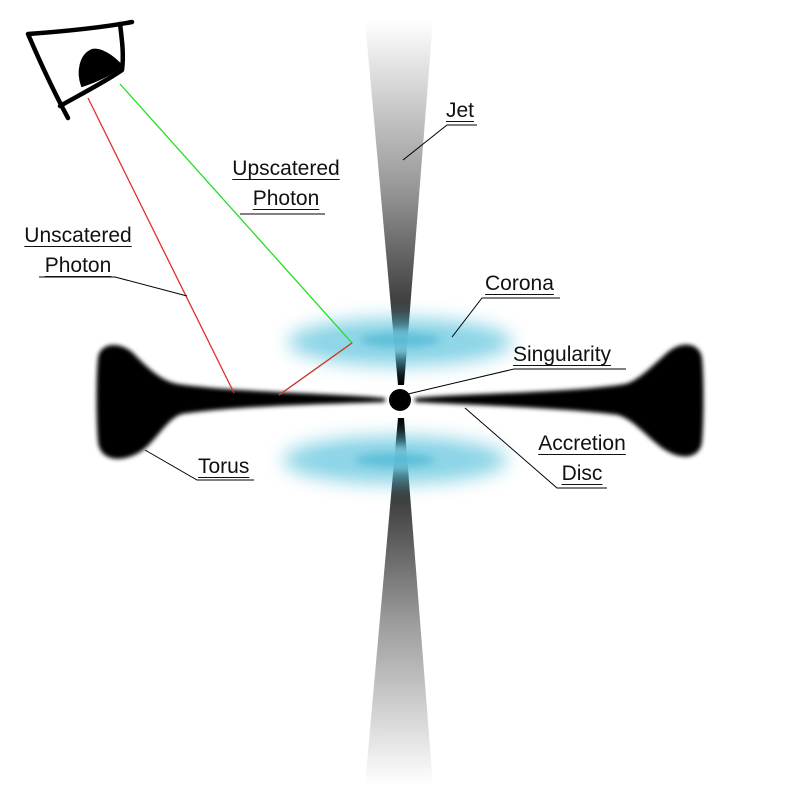 The image size is (800, 800). I want to click on corona-label: Corona, so click(519, 284).